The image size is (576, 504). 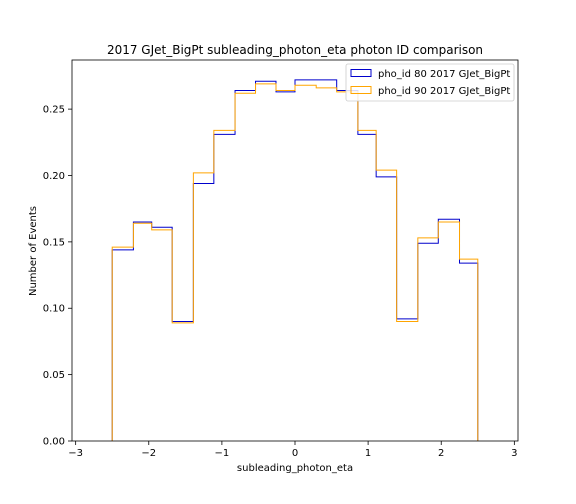 What do you see at coordinates (54, 309) in the screenshot?
I see `y-tick-label: 0.10` at bounding box center [54, 309].